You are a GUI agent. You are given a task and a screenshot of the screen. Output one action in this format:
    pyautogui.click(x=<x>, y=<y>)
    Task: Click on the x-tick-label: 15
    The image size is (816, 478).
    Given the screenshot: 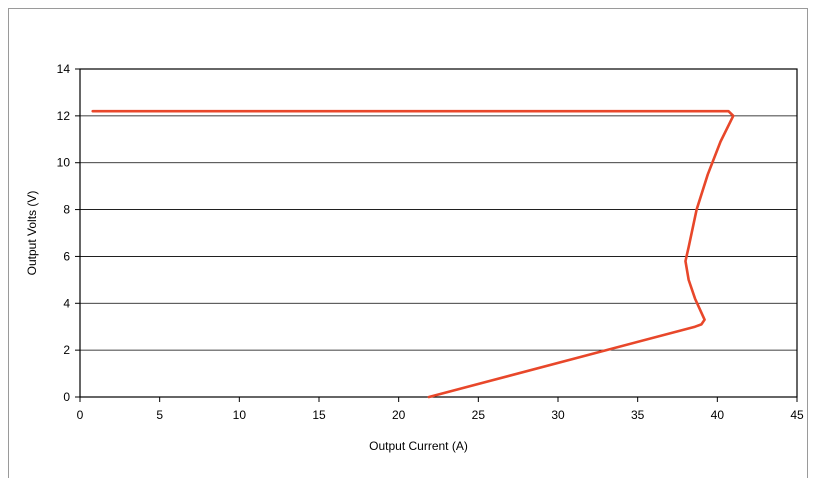 What is the action you would take?
    pyautogui.click(x=319, y=415)
    